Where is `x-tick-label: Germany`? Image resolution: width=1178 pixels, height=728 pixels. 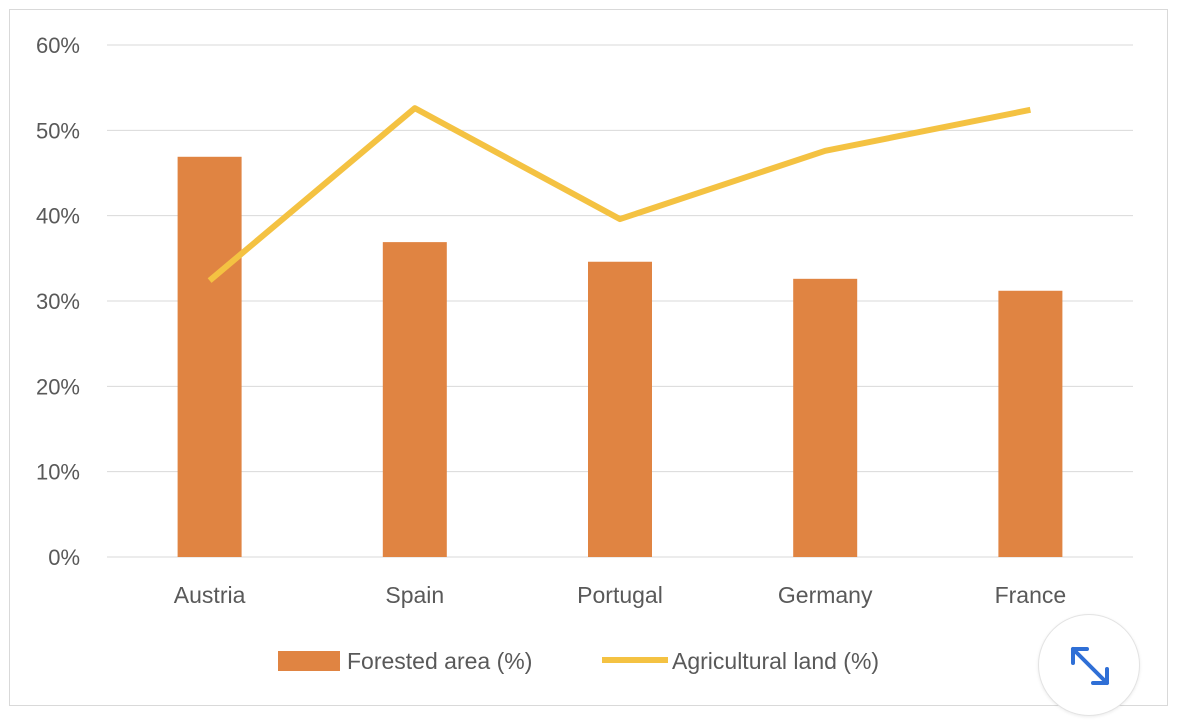 x-tick-label: Germany is located at coordinates (825, 595).